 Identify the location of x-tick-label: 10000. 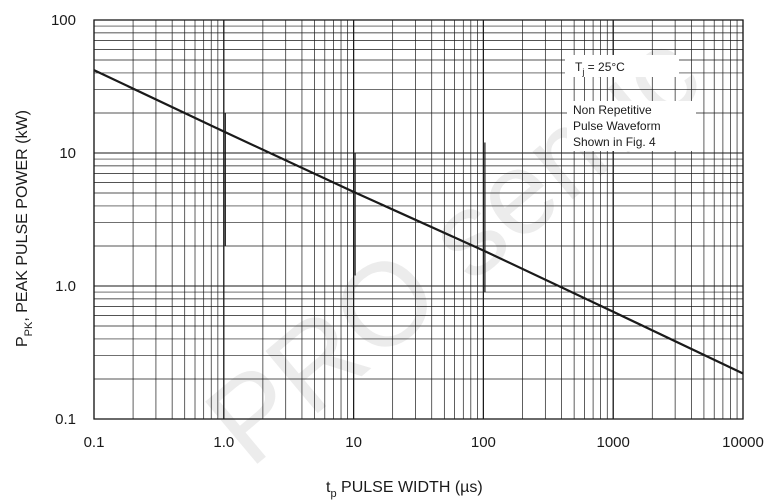
(743, 442).